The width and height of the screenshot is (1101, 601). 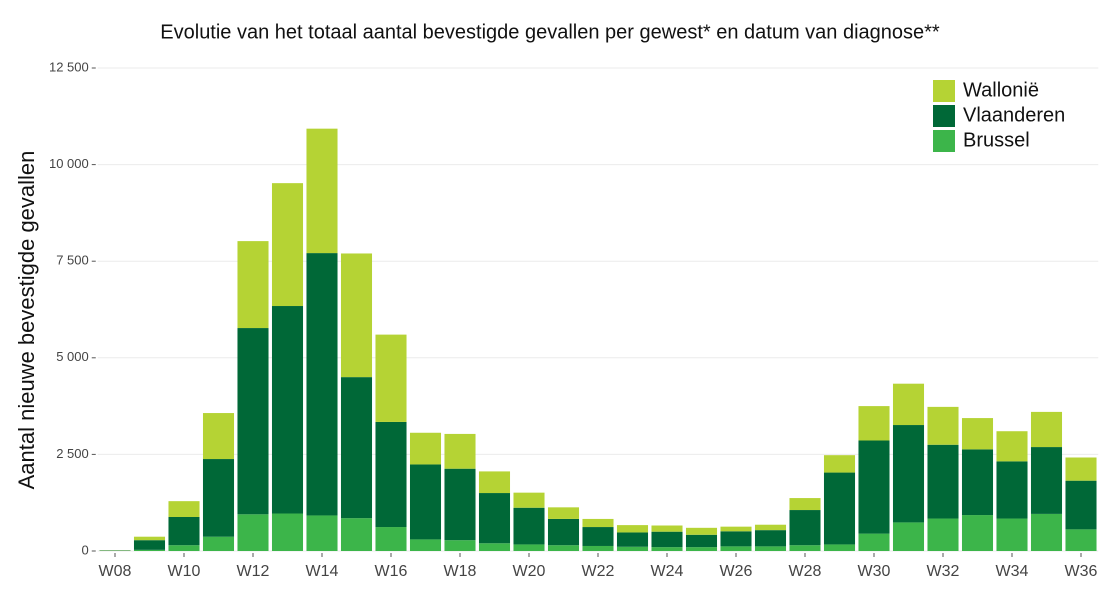 What do you see at coordinates (667, 571) in the screenshot?
I see `x-tick-label: W24` at bounding box center [667, 571].